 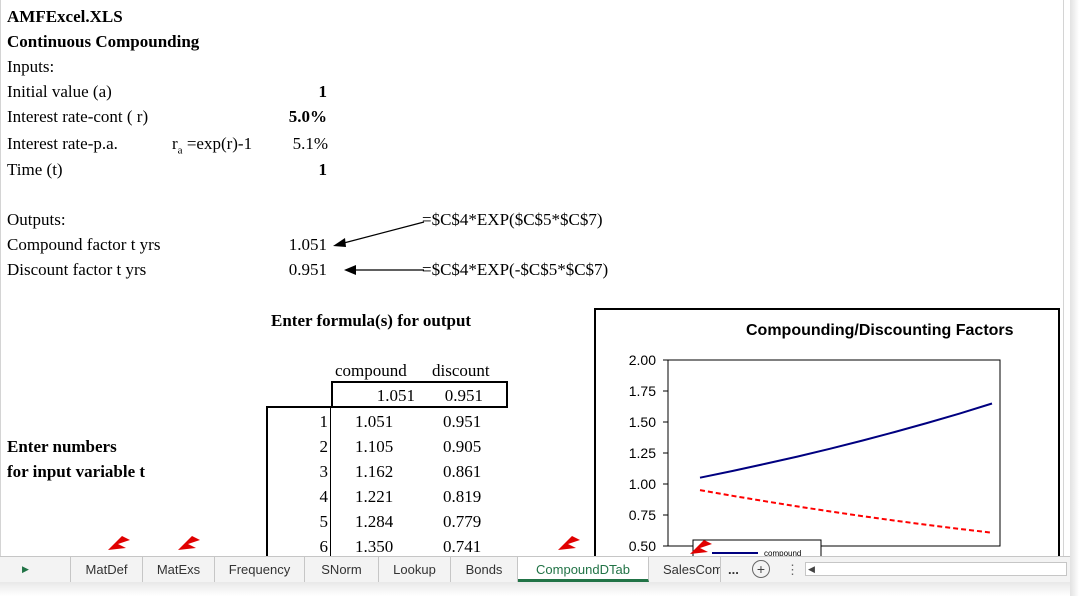 What do you see at coordinates (484, 569) in the screenshot?
I see `tab-bonds: Bonds` at bounding box center [484, 569].